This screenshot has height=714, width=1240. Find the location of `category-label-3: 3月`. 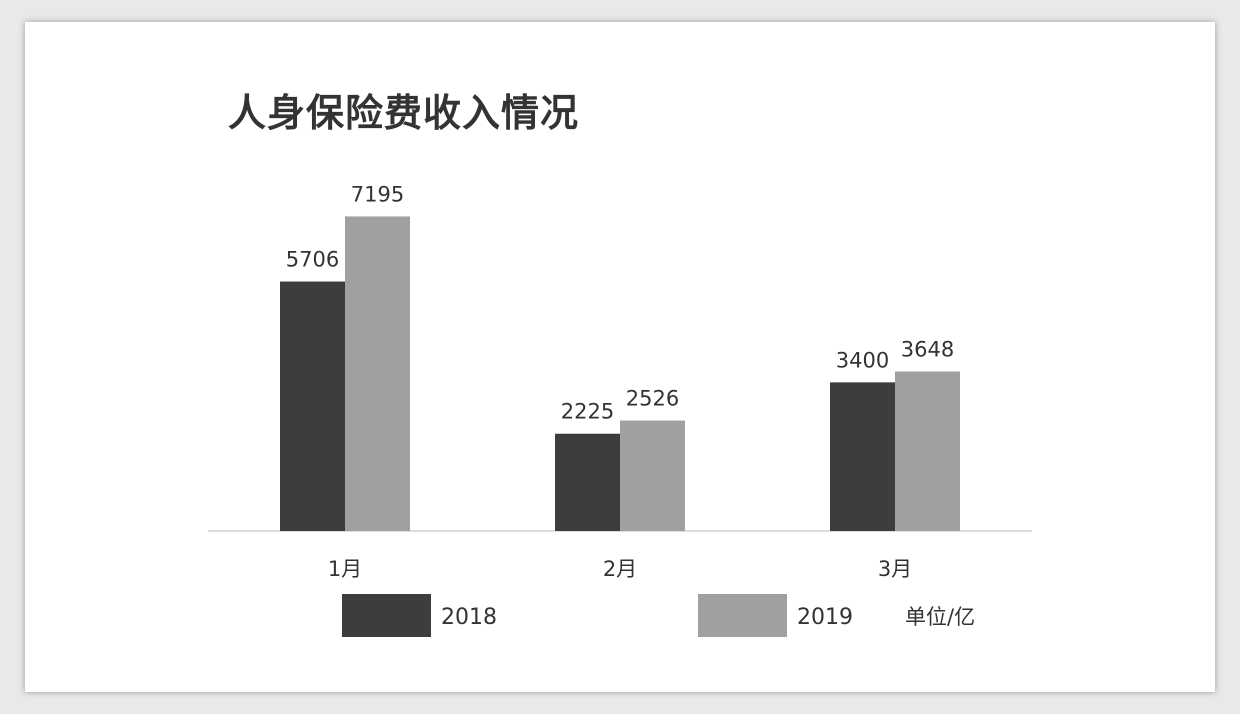

category-label-3: 3月 is located at coordinates (895, 569).